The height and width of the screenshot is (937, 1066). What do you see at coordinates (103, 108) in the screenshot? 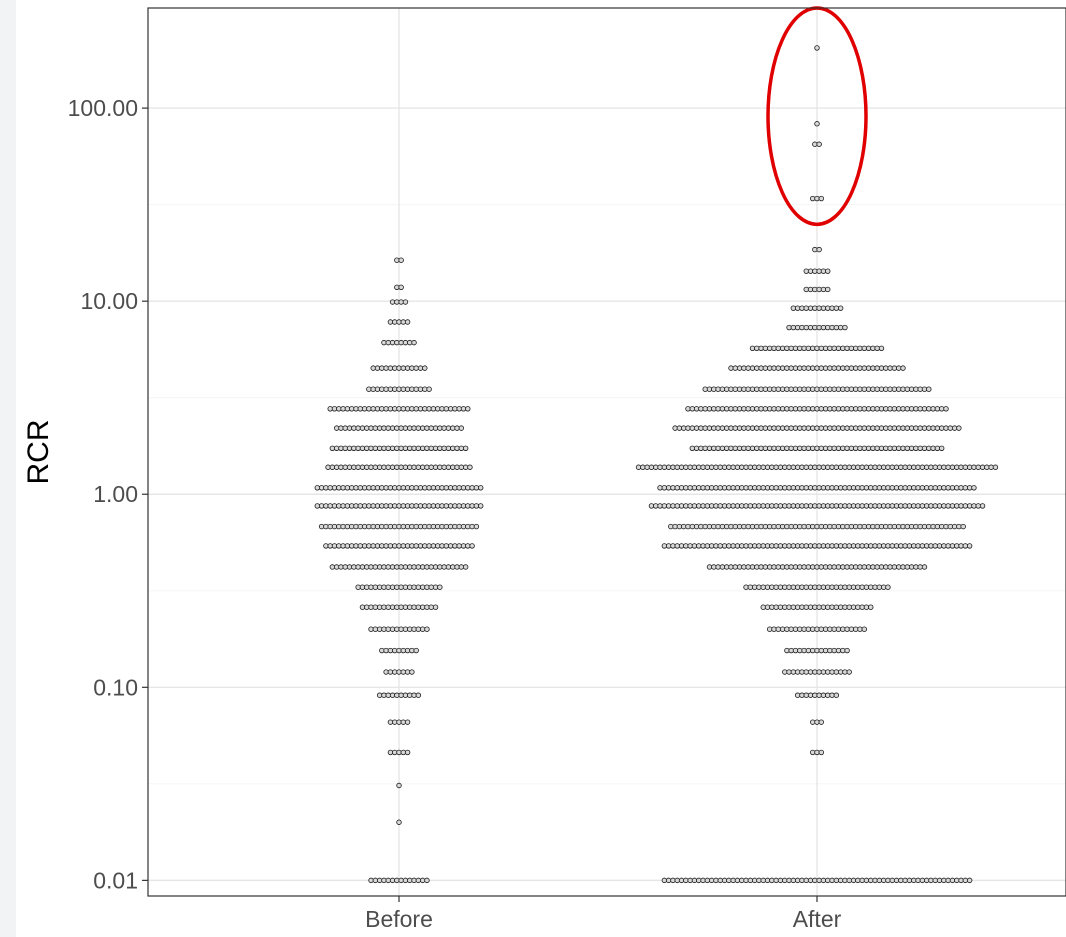
I see `y-tick-label: 100.00` at bounding box center [103, 108].